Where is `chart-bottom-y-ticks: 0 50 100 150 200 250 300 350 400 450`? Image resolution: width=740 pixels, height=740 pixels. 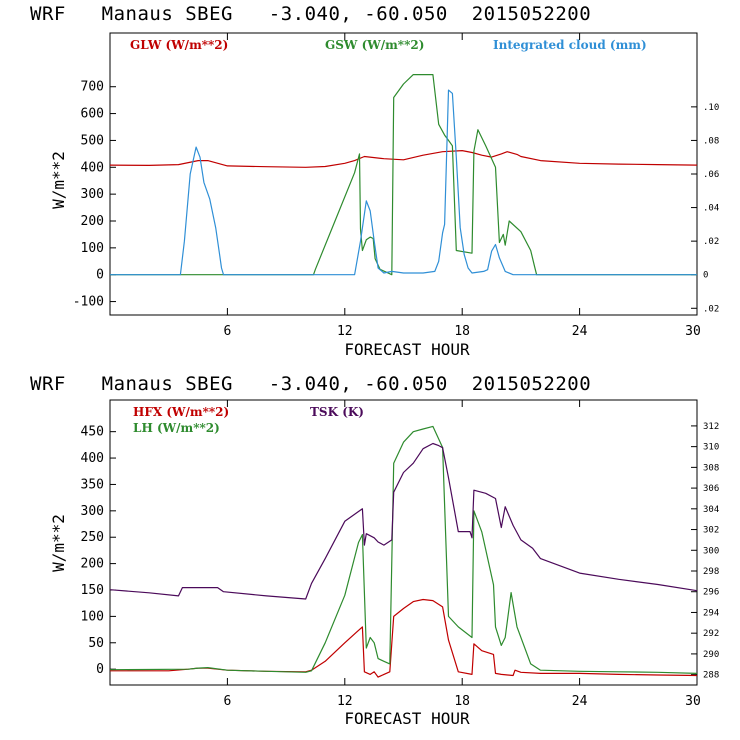
chart-bottom-y-ticks: 0 50 100 150 200 250 300 350 400 450 is located at coordinates (98, 551).